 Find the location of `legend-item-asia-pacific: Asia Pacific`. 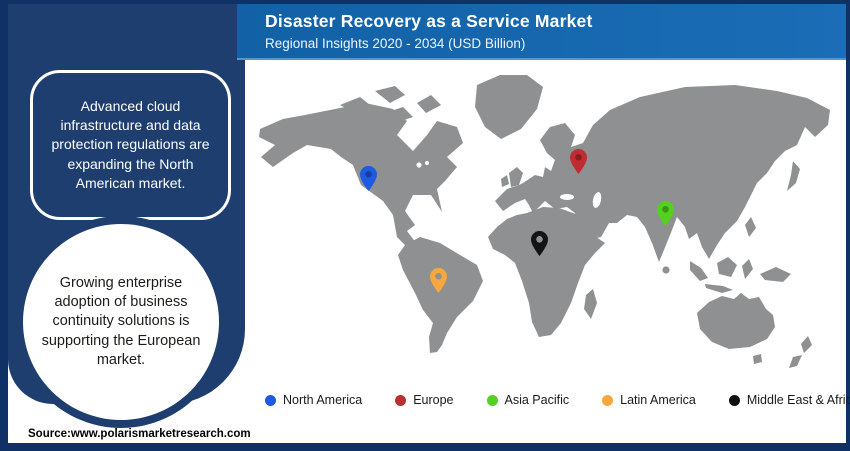

legend-item-asia-pacific: Asia Pacific is located at coordinates (528, 400).